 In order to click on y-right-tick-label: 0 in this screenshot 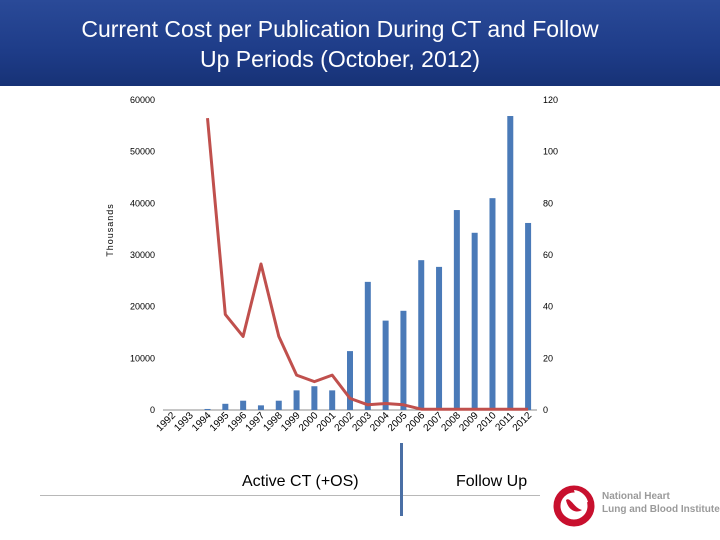, I will do `click(545, 410)`.